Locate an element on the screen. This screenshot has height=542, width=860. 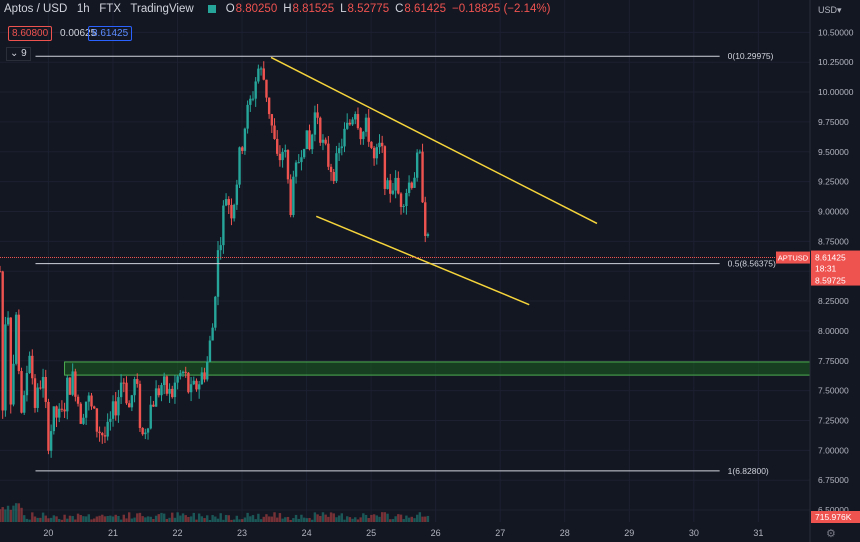
price-tick-label: 6.50000 is located at coordinates (833, 510).